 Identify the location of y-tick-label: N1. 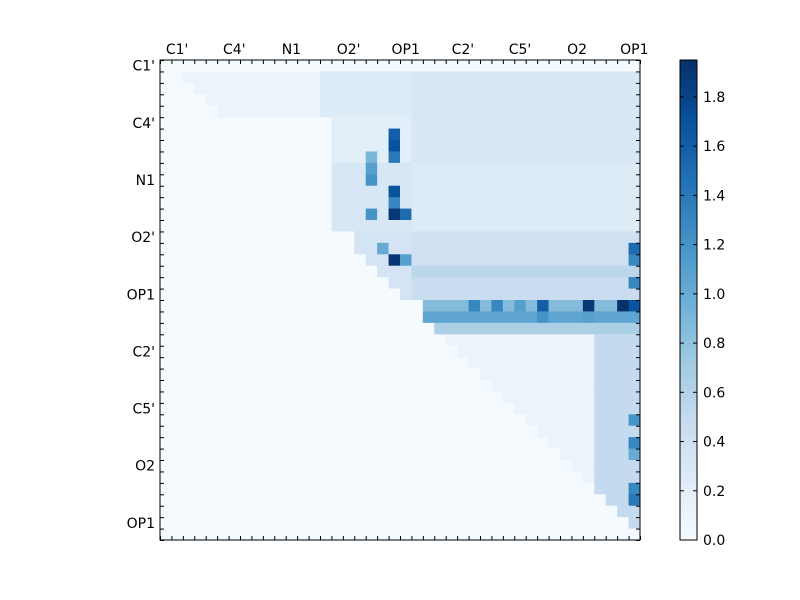
(145, 181).